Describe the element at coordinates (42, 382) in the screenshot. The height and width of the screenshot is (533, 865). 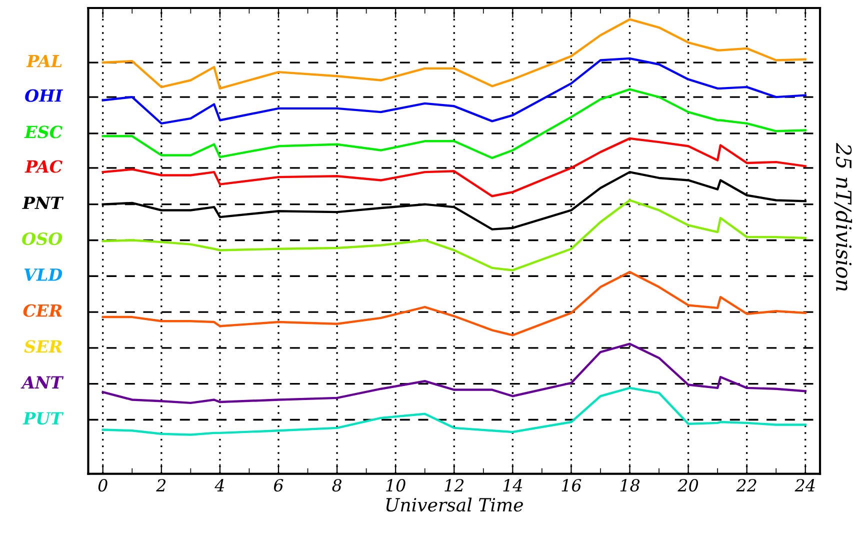
I see `text: ANT` at that location.